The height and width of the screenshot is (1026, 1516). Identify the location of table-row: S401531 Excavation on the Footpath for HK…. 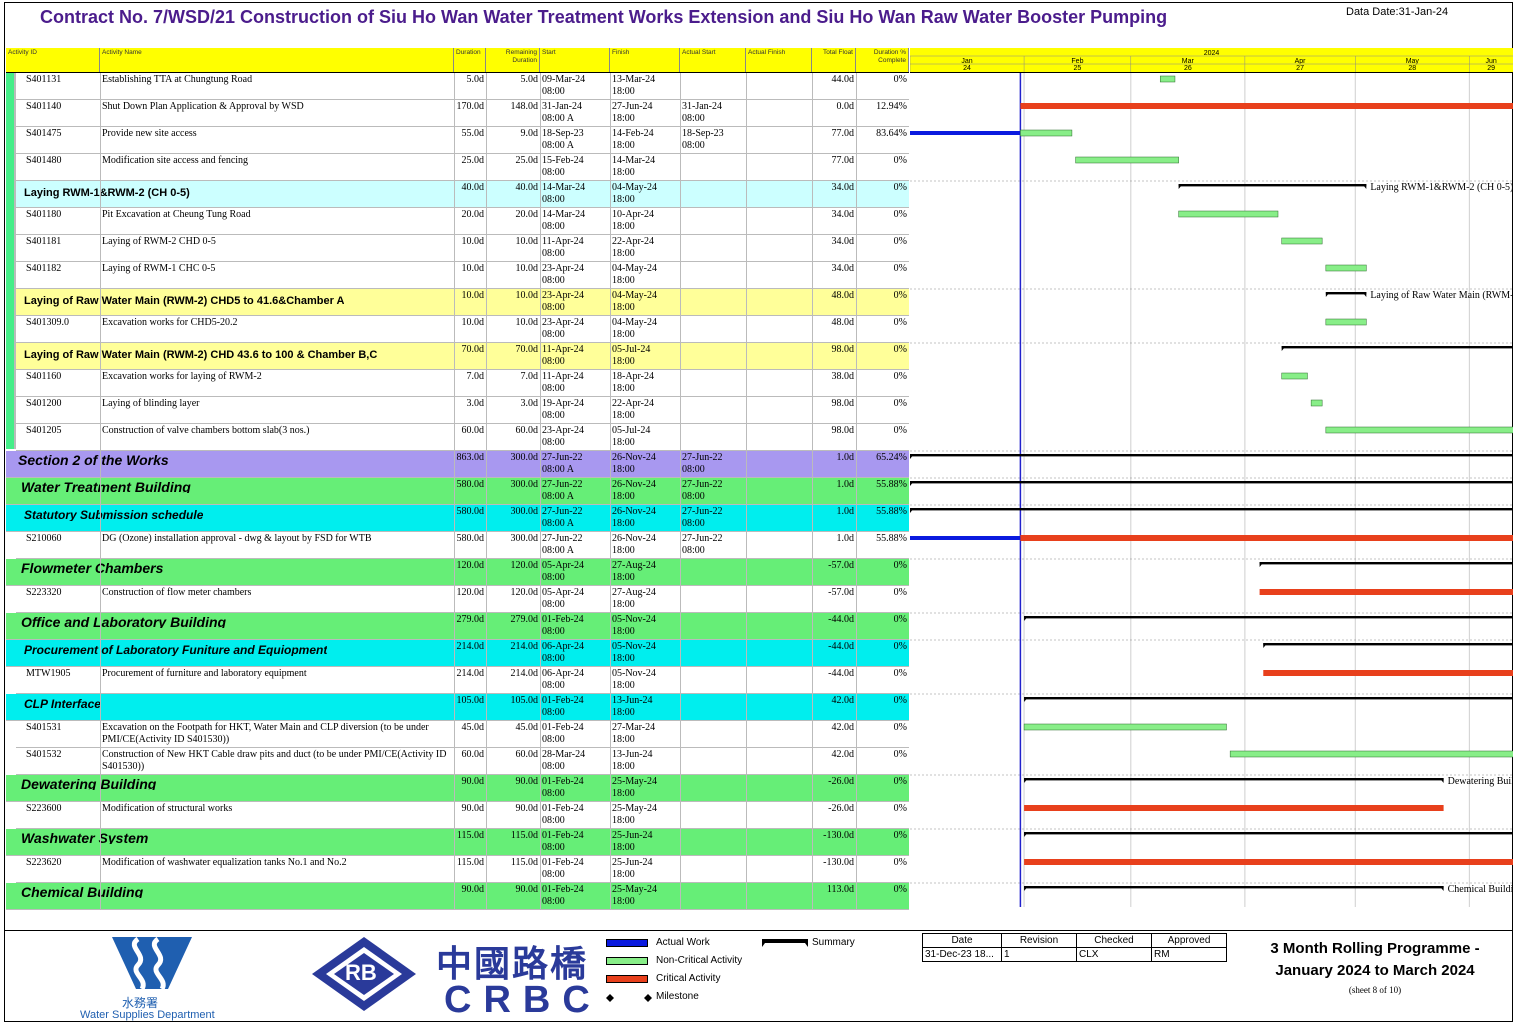
(462, 734).